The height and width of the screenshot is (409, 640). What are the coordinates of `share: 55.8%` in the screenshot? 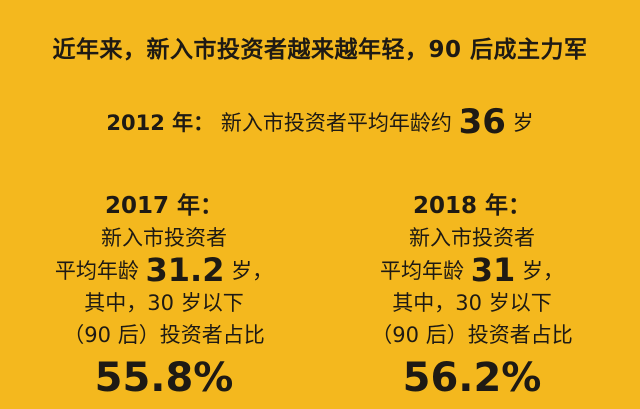 It's located at (164, 378).